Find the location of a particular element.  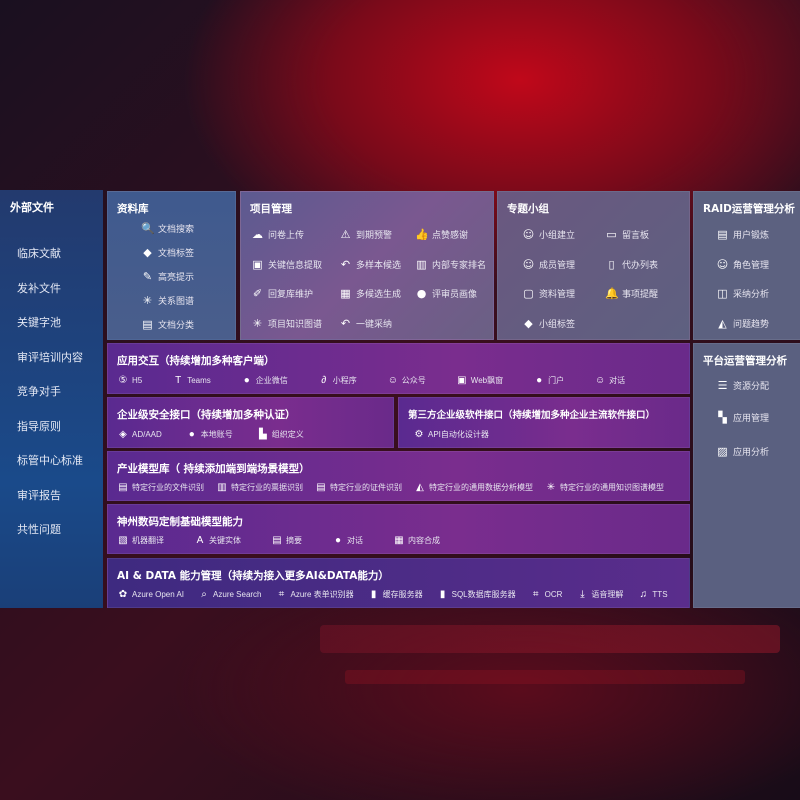

feature-item: ⑤ H5 is located at coordinates (130, 380).